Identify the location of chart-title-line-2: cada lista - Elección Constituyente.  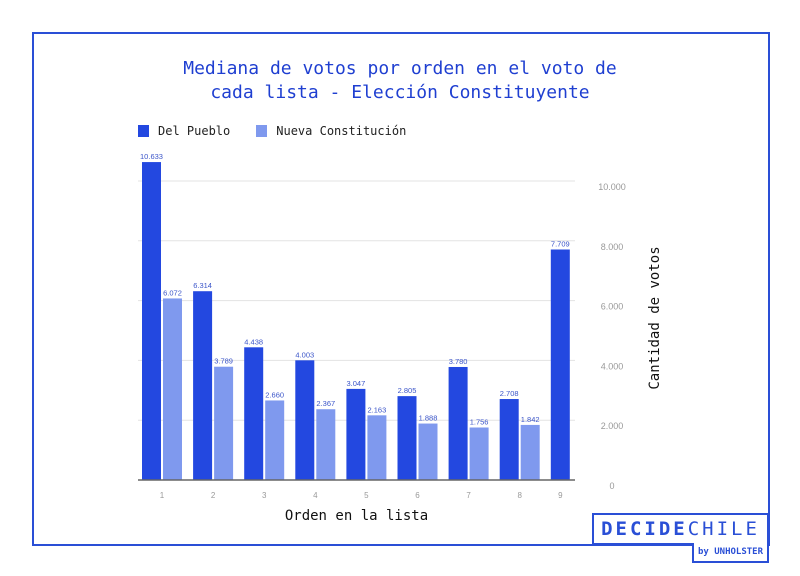
(400, 92).